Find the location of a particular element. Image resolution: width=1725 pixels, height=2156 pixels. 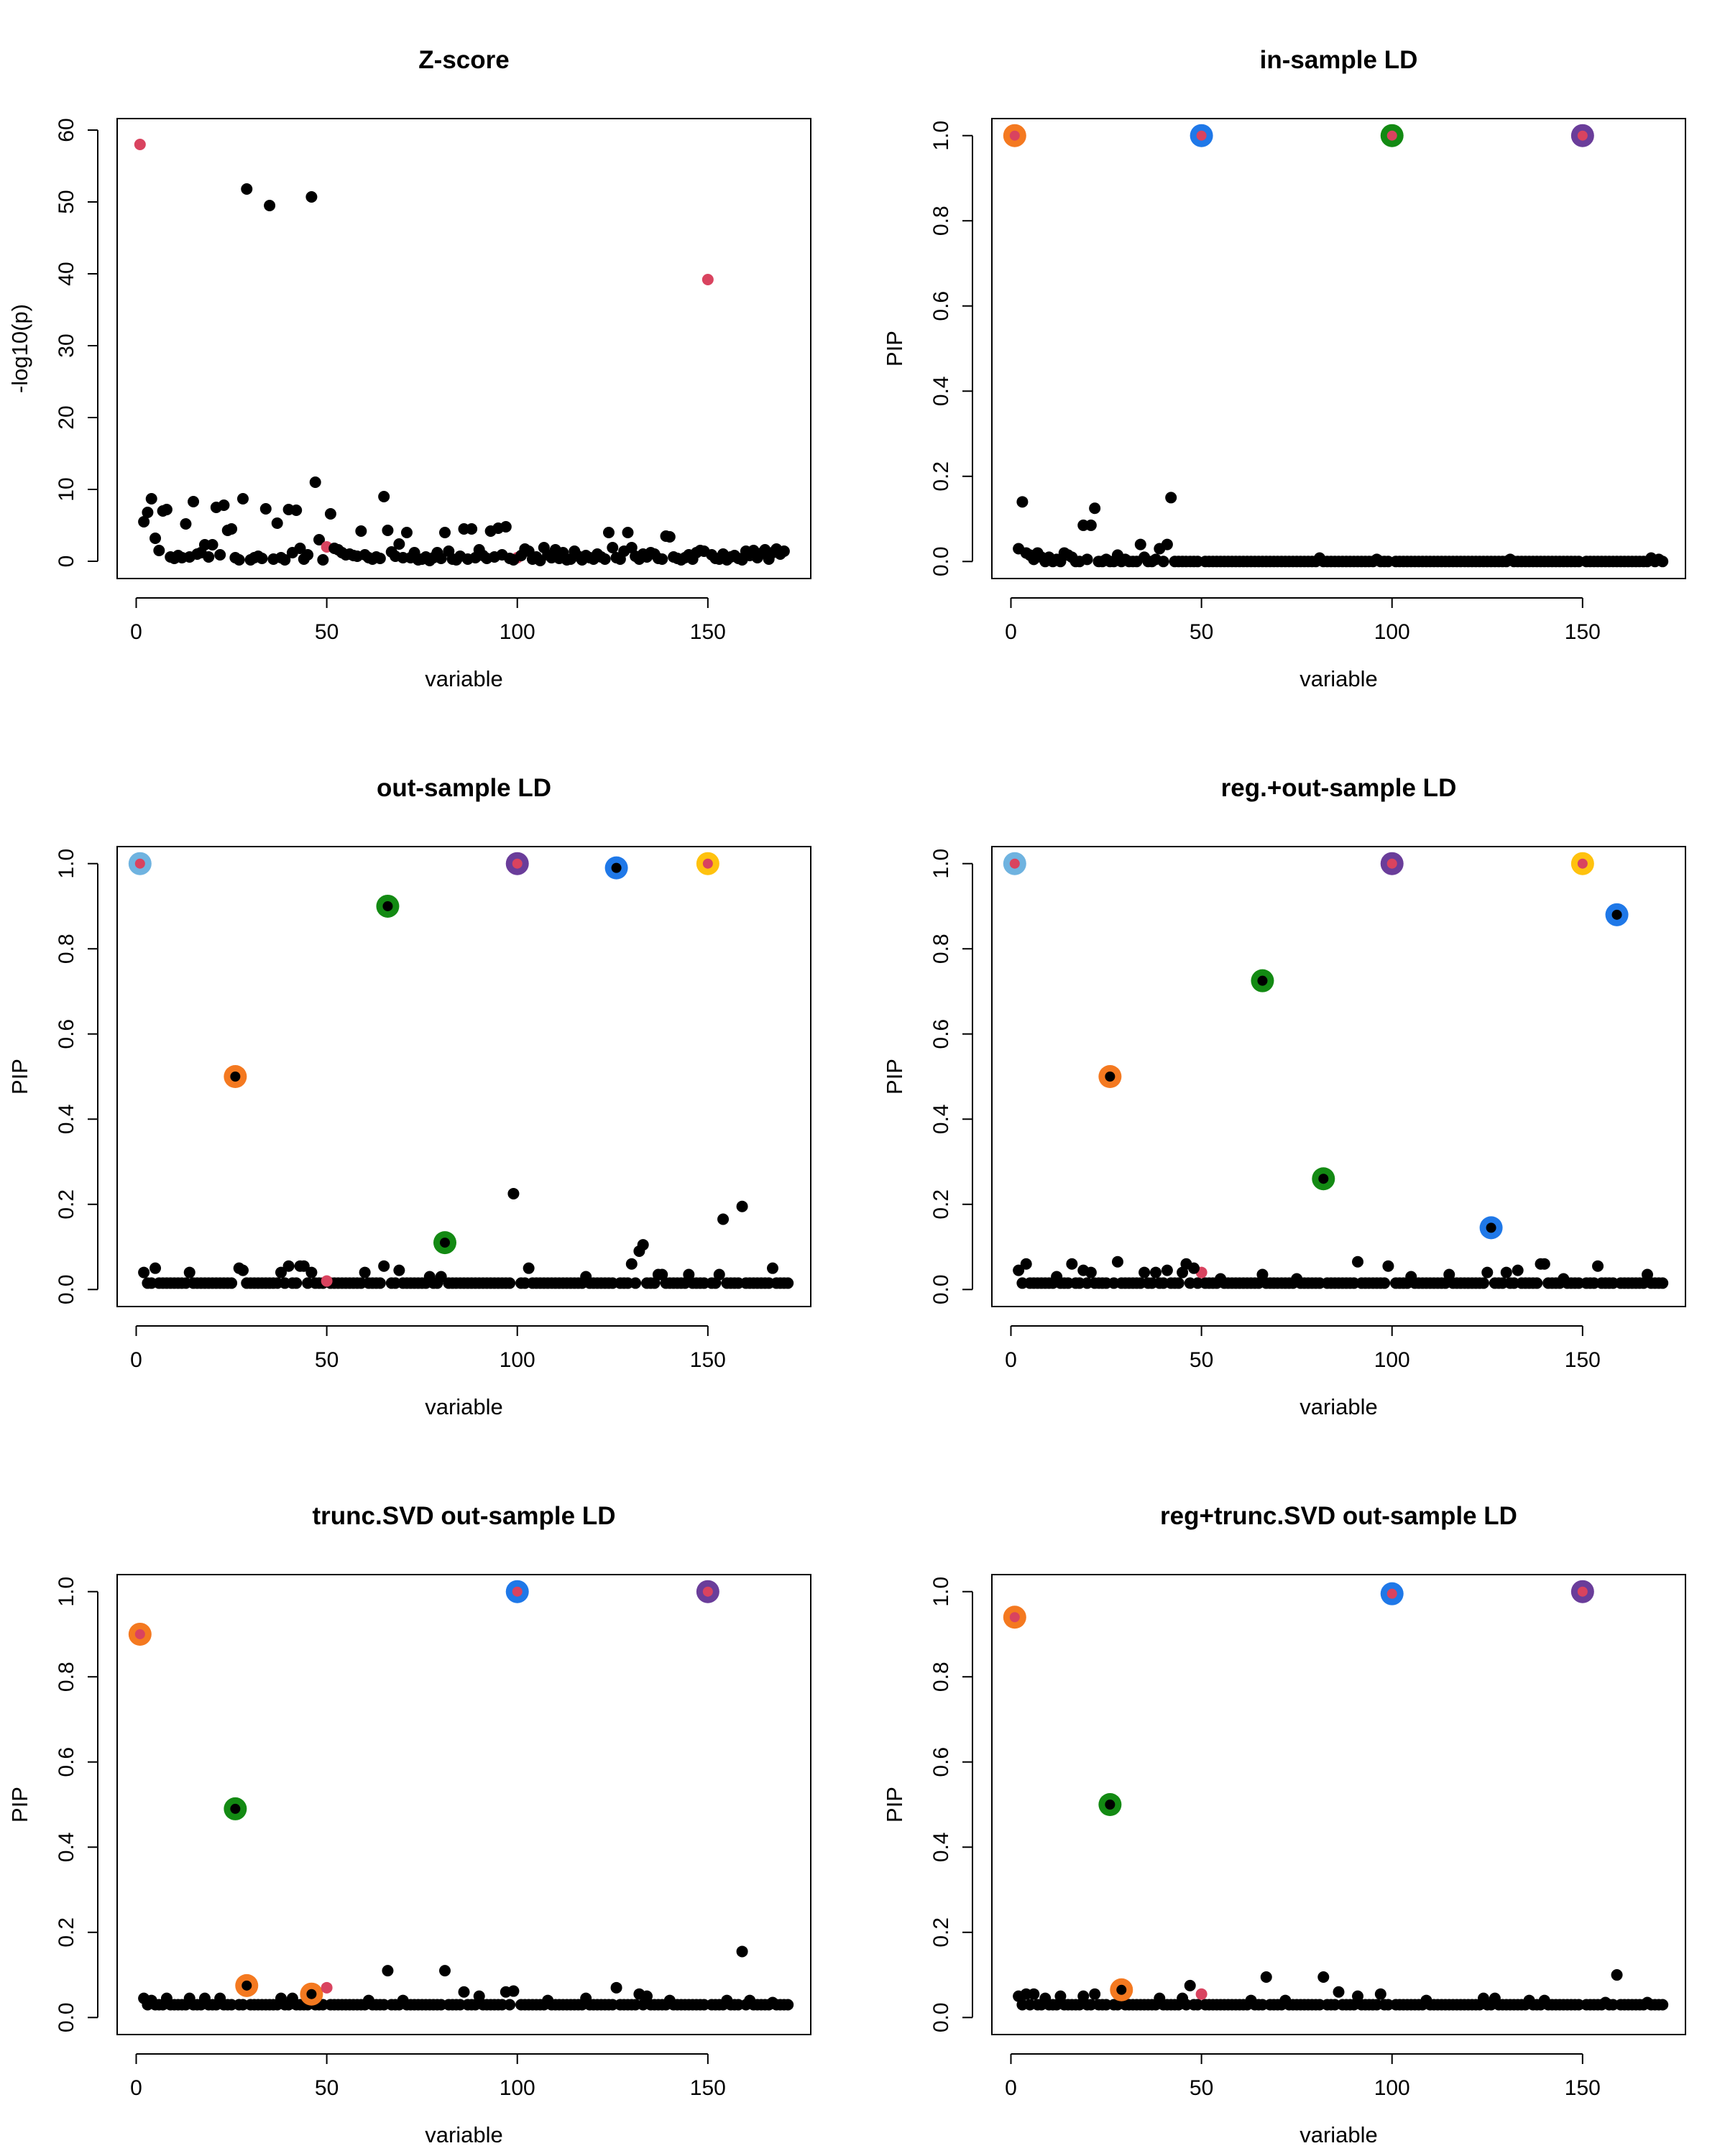

y-tick-label: 50 is located at coordinates (66, 201).